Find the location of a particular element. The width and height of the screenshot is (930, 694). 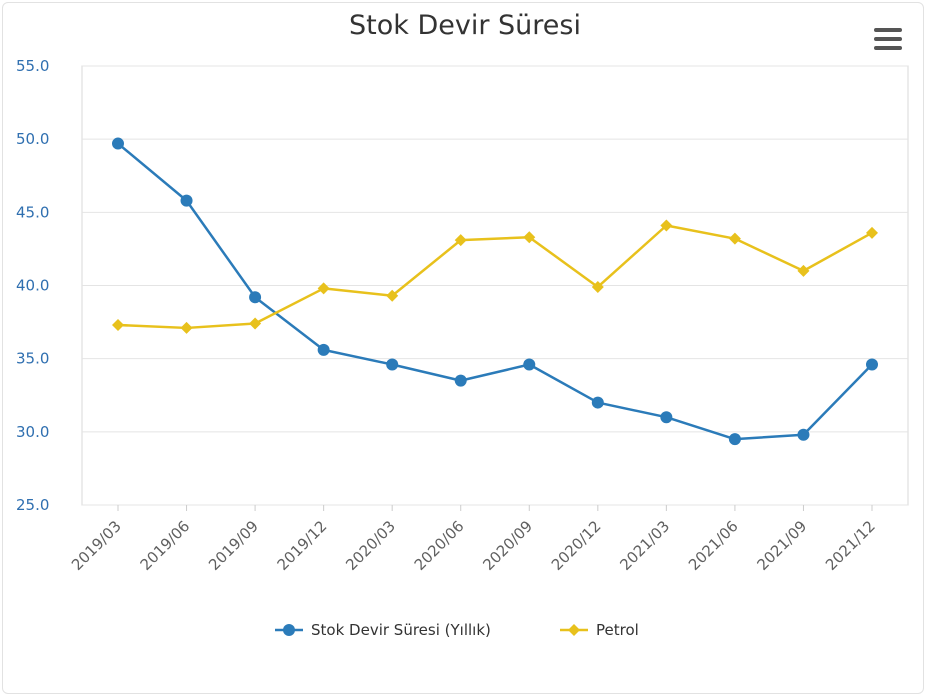

x-tick-label: 2021/09 is located at coordinates (781, 545).